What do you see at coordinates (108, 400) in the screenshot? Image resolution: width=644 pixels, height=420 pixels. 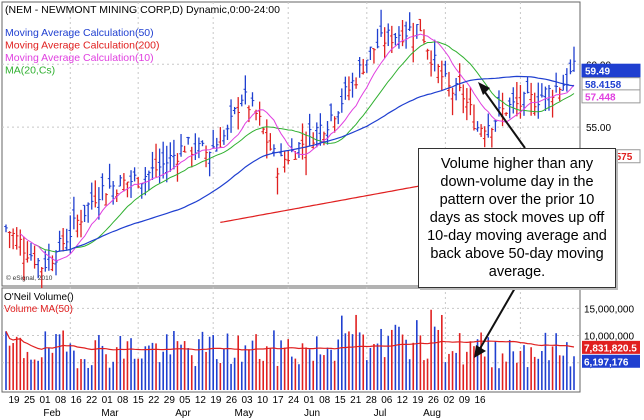 I see `x-day-label: 01` at bounding box center [108, 400].